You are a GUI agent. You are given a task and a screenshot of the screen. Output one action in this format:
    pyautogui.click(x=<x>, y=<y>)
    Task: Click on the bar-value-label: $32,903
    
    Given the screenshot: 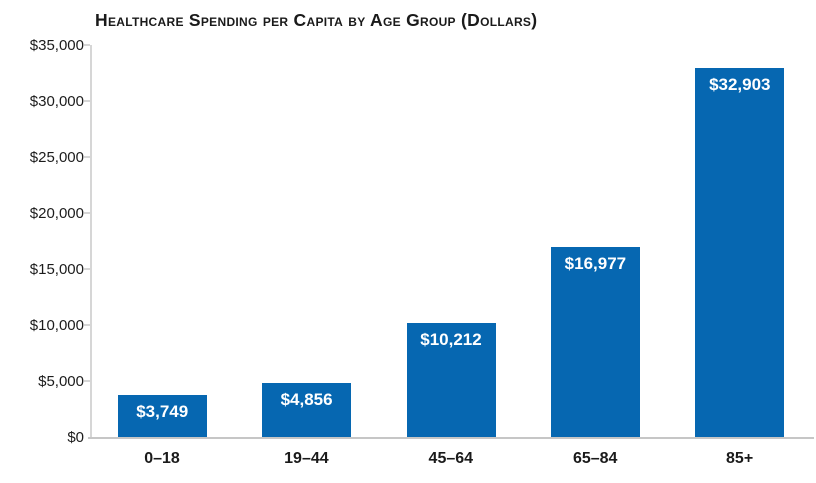 What is the action you would take?
    pyautogui.click(x=740, y=84)
    